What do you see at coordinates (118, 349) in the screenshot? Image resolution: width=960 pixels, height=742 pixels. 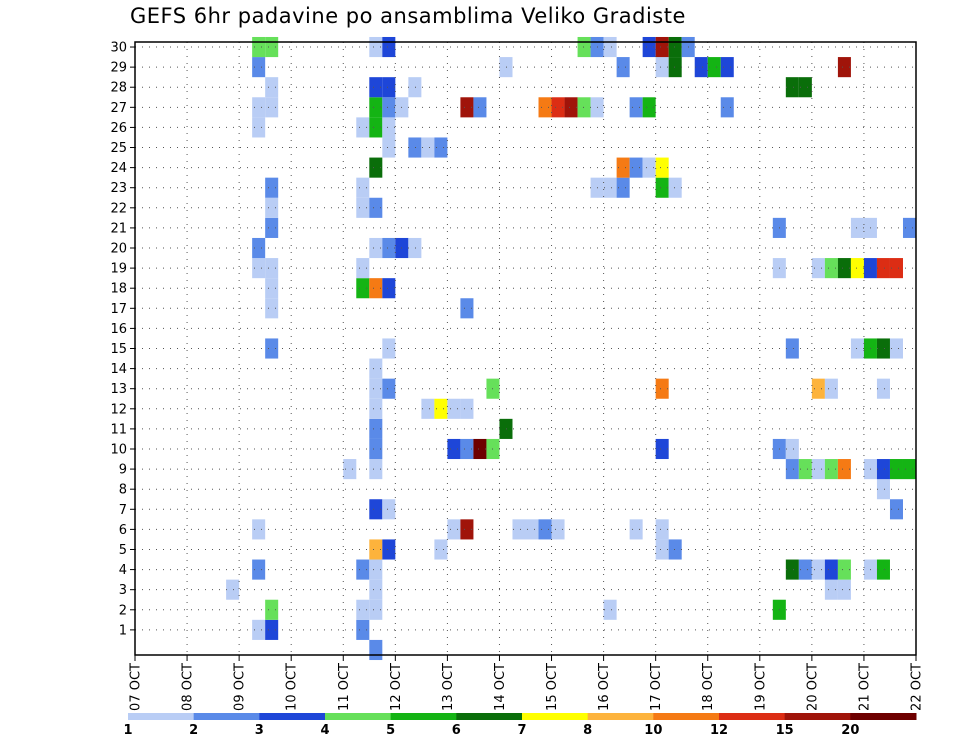 I see `y-tick-label: 15` at bounding box center [118, 349].